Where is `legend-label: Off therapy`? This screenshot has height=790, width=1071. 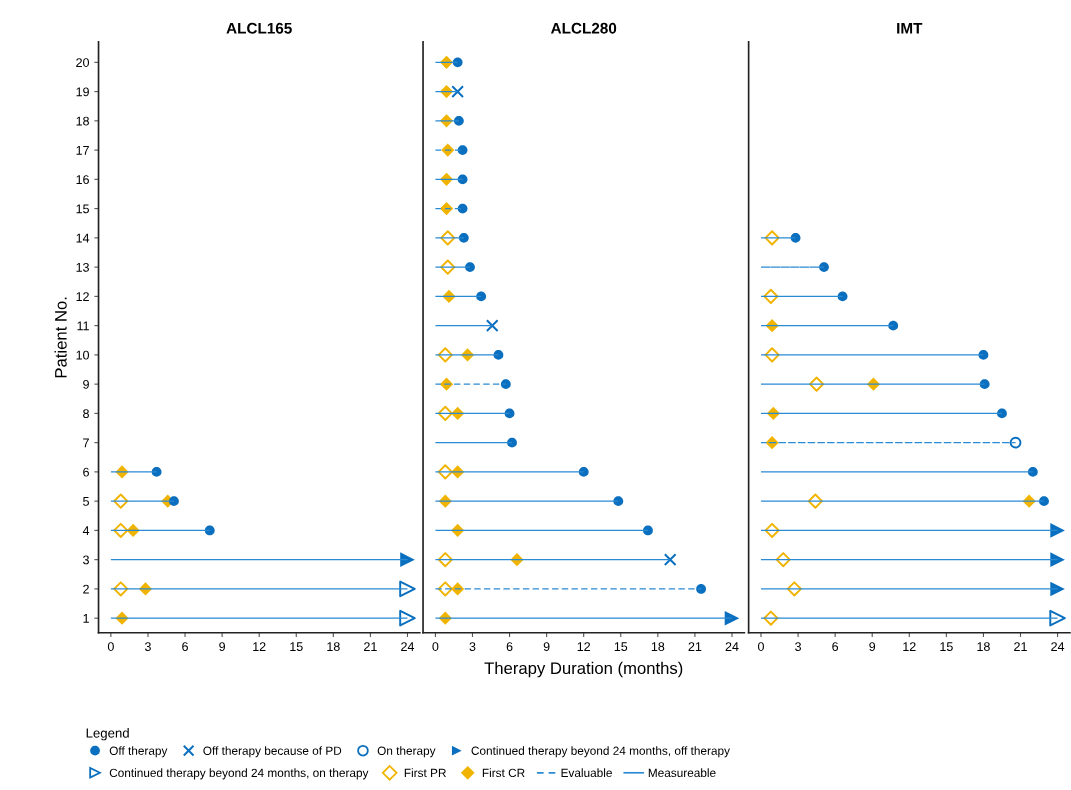 legend-label: Off therapy is located at coordinates (138, 752).